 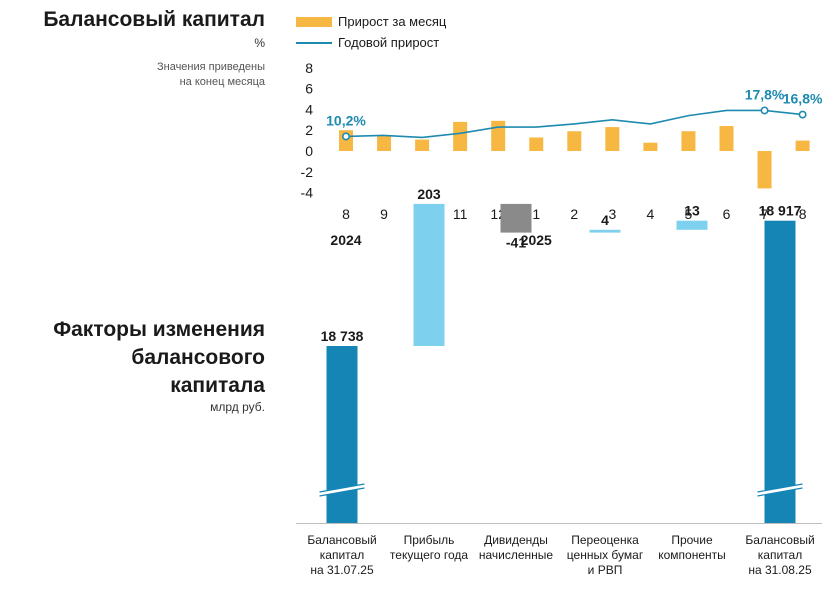 What do you see at coordinates (342, 570) in the screenshot?
I see `waterfall-category-label: на 31.07.25` at bounding box center [342, 570].